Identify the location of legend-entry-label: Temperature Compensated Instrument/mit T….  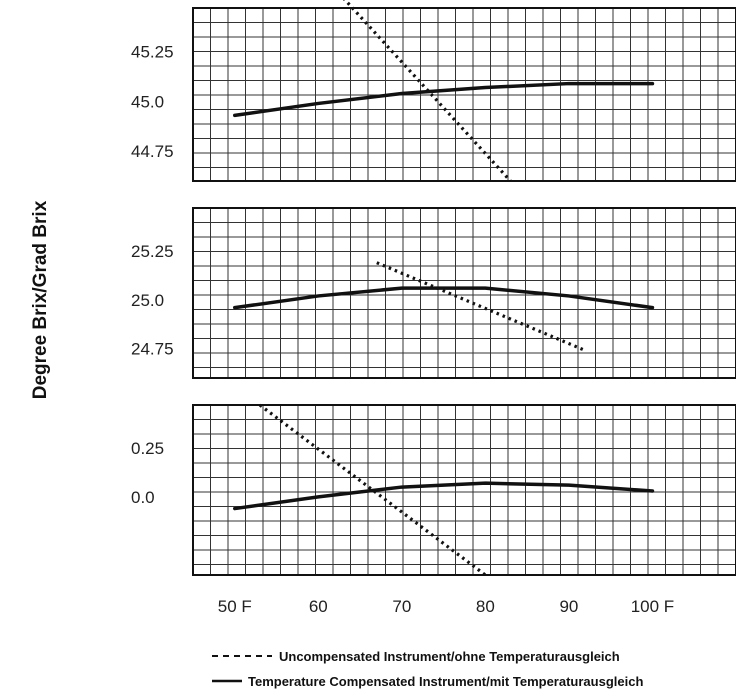
(445, 681).